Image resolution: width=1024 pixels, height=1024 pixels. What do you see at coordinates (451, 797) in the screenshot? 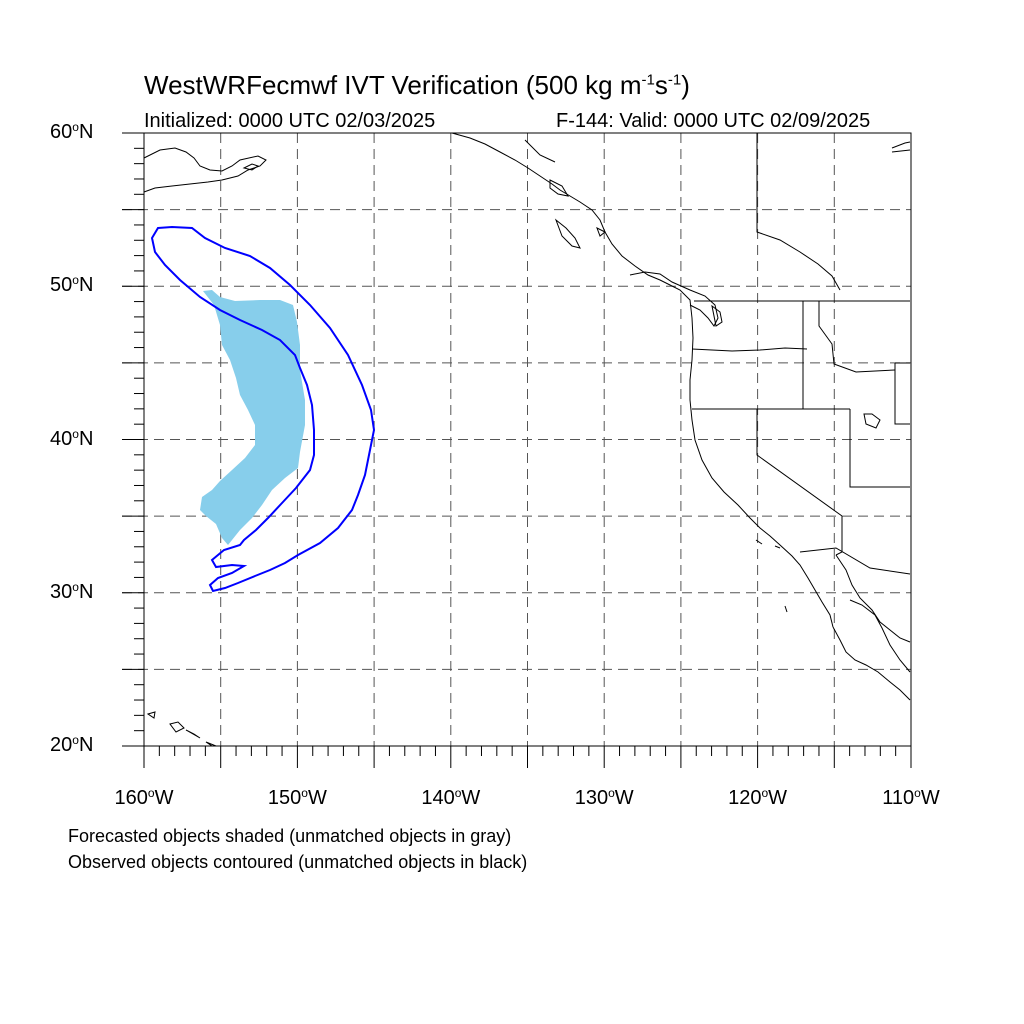
I see `lon-label: 140oW` at bounding box center [451, 797].